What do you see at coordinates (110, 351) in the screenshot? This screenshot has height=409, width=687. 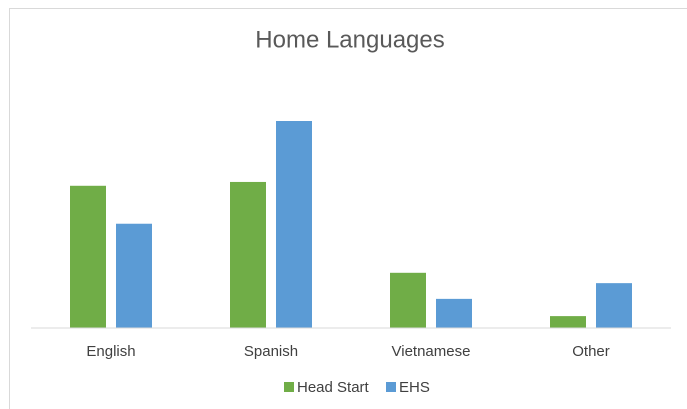 I see `x-tick-label: English` at bounding box center [110, 351].